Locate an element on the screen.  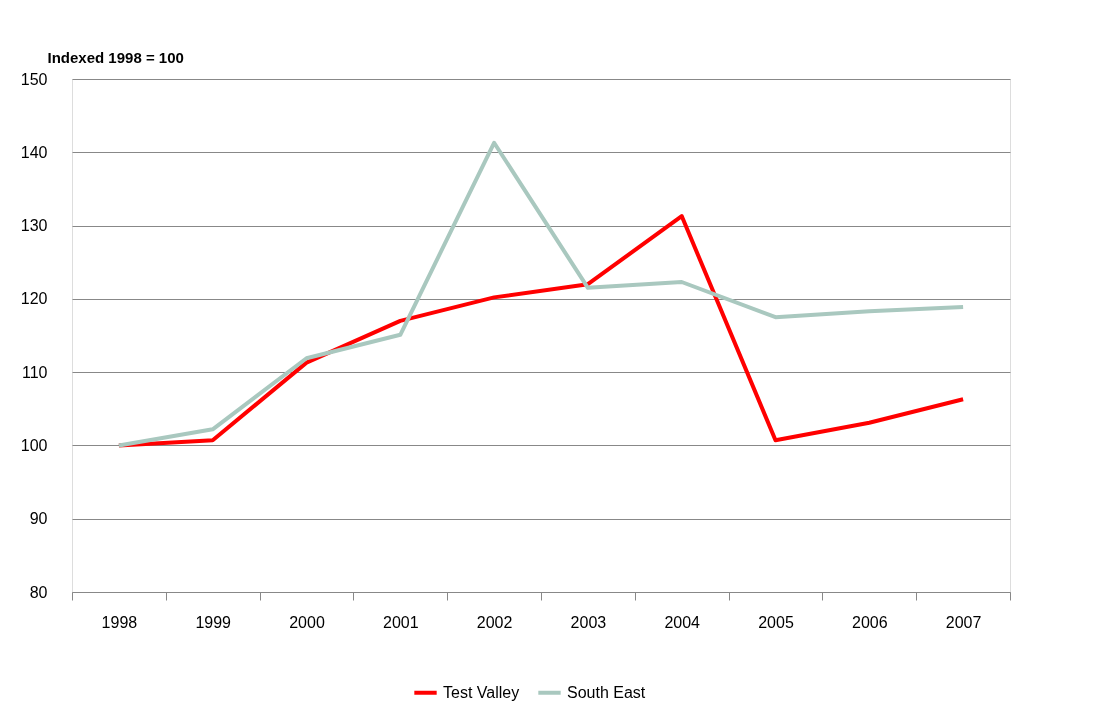
y-tick-label: 100 is located at coordinates (34, 445).